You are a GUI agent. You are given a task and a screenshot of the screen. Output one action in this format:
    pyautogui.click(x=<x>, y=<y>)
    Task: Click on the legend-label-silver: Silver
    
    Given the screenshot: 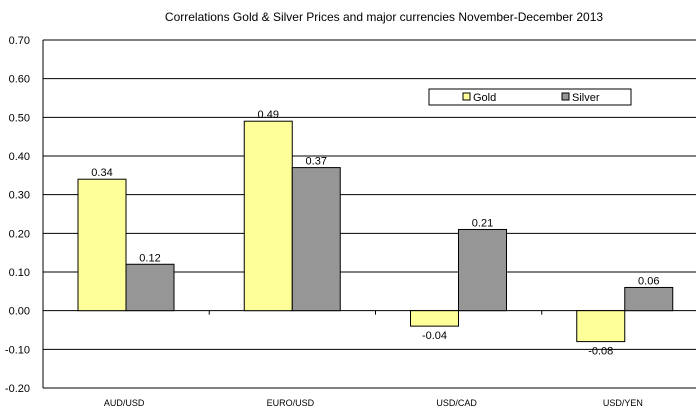 What is the action you would take?
    pyautogui.click(x=586, y=98)
    